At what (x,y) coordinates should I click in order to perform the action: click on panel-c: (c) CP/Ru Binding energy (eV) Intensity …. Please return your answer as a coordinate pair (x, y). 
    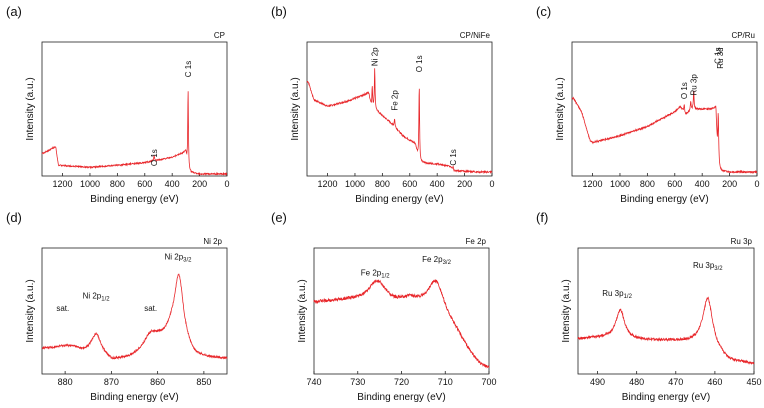
    Looking at the image, I should click on (648, 104).